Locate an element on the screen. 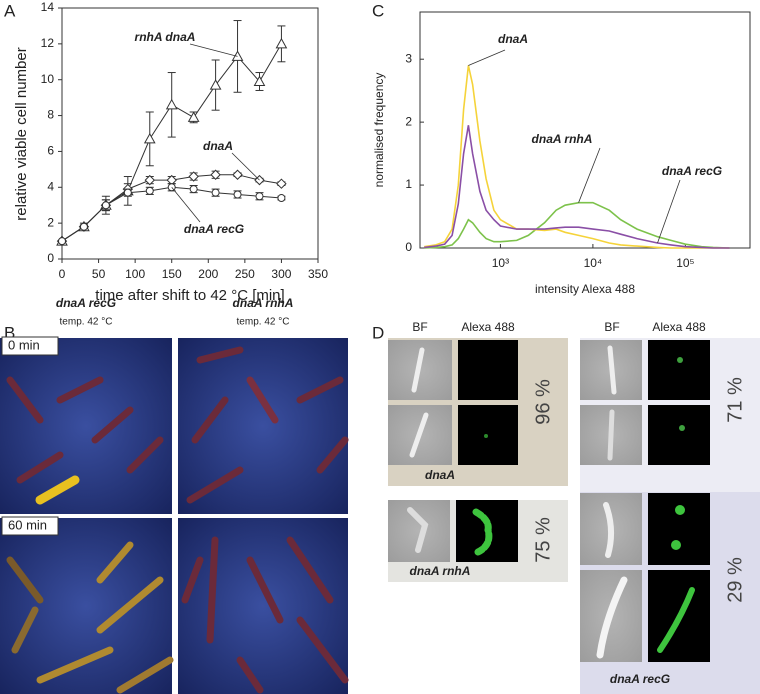  strain-label: dnaA is located at coordinates (440, 475).